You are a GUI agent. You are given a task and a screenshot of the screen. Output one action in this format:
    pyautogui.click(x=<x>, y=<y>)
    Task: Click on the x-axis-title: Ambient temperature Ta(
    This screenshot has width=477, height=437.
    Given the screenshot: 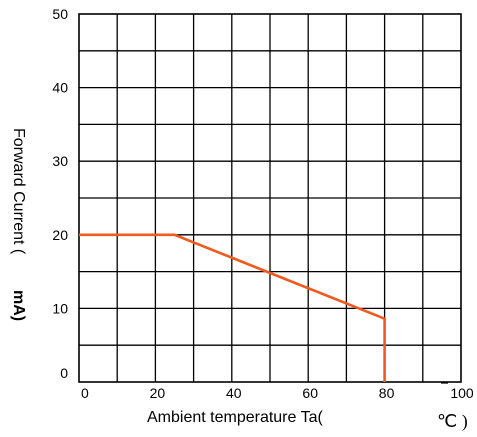 What is the action you would take?
    pyautogui.click(x=235, y=417)
    